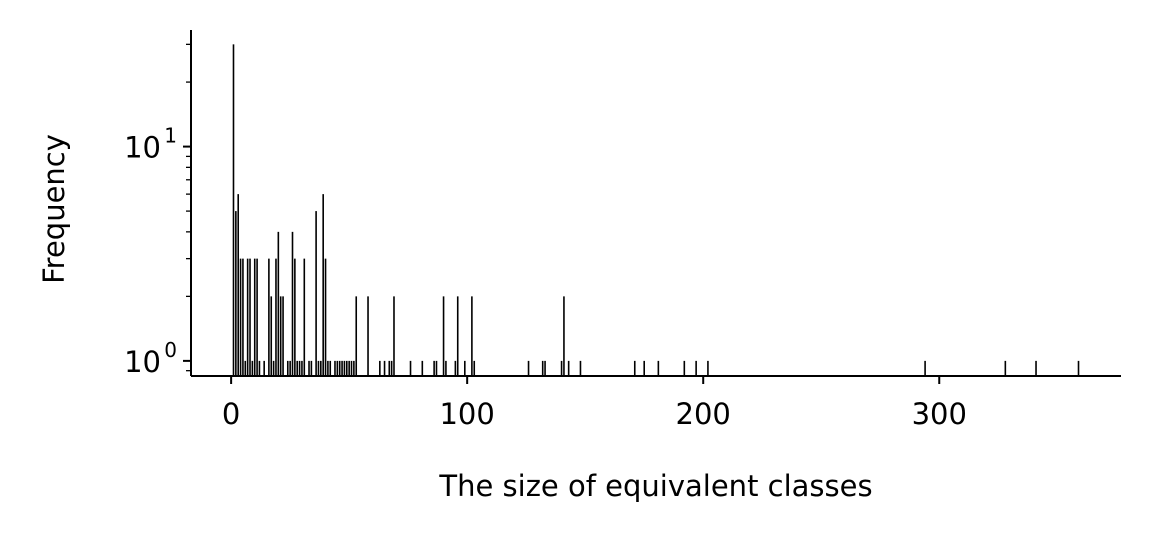  What do you see at coordinates (170, 350) in the screenshot?
I see `y-tick-exponent: 0` at bounding box center [170, 350].